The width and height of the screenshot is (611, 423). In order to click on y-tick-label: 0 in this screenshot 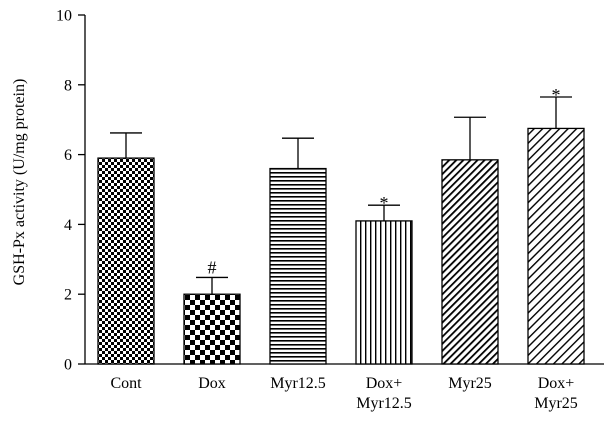, I will do `click(68, 365)`.